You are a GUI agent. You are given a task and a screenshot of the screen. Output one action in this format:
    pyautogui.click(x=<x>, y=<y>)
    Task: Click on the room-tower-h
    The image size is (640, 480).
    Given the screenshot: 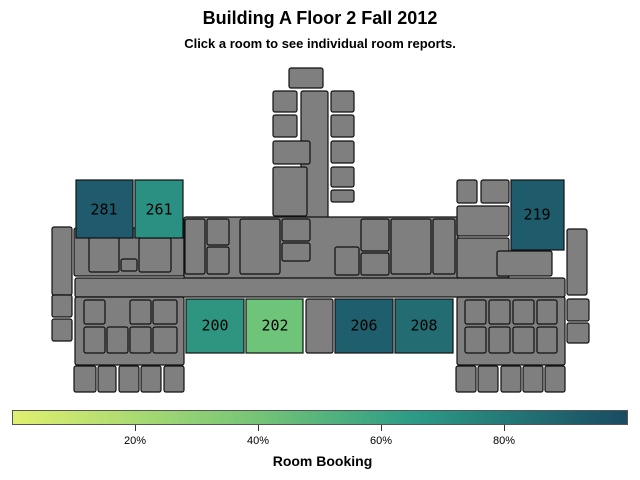 What is the action you would take?
    pyautogui.click(x=290, y=191)
    